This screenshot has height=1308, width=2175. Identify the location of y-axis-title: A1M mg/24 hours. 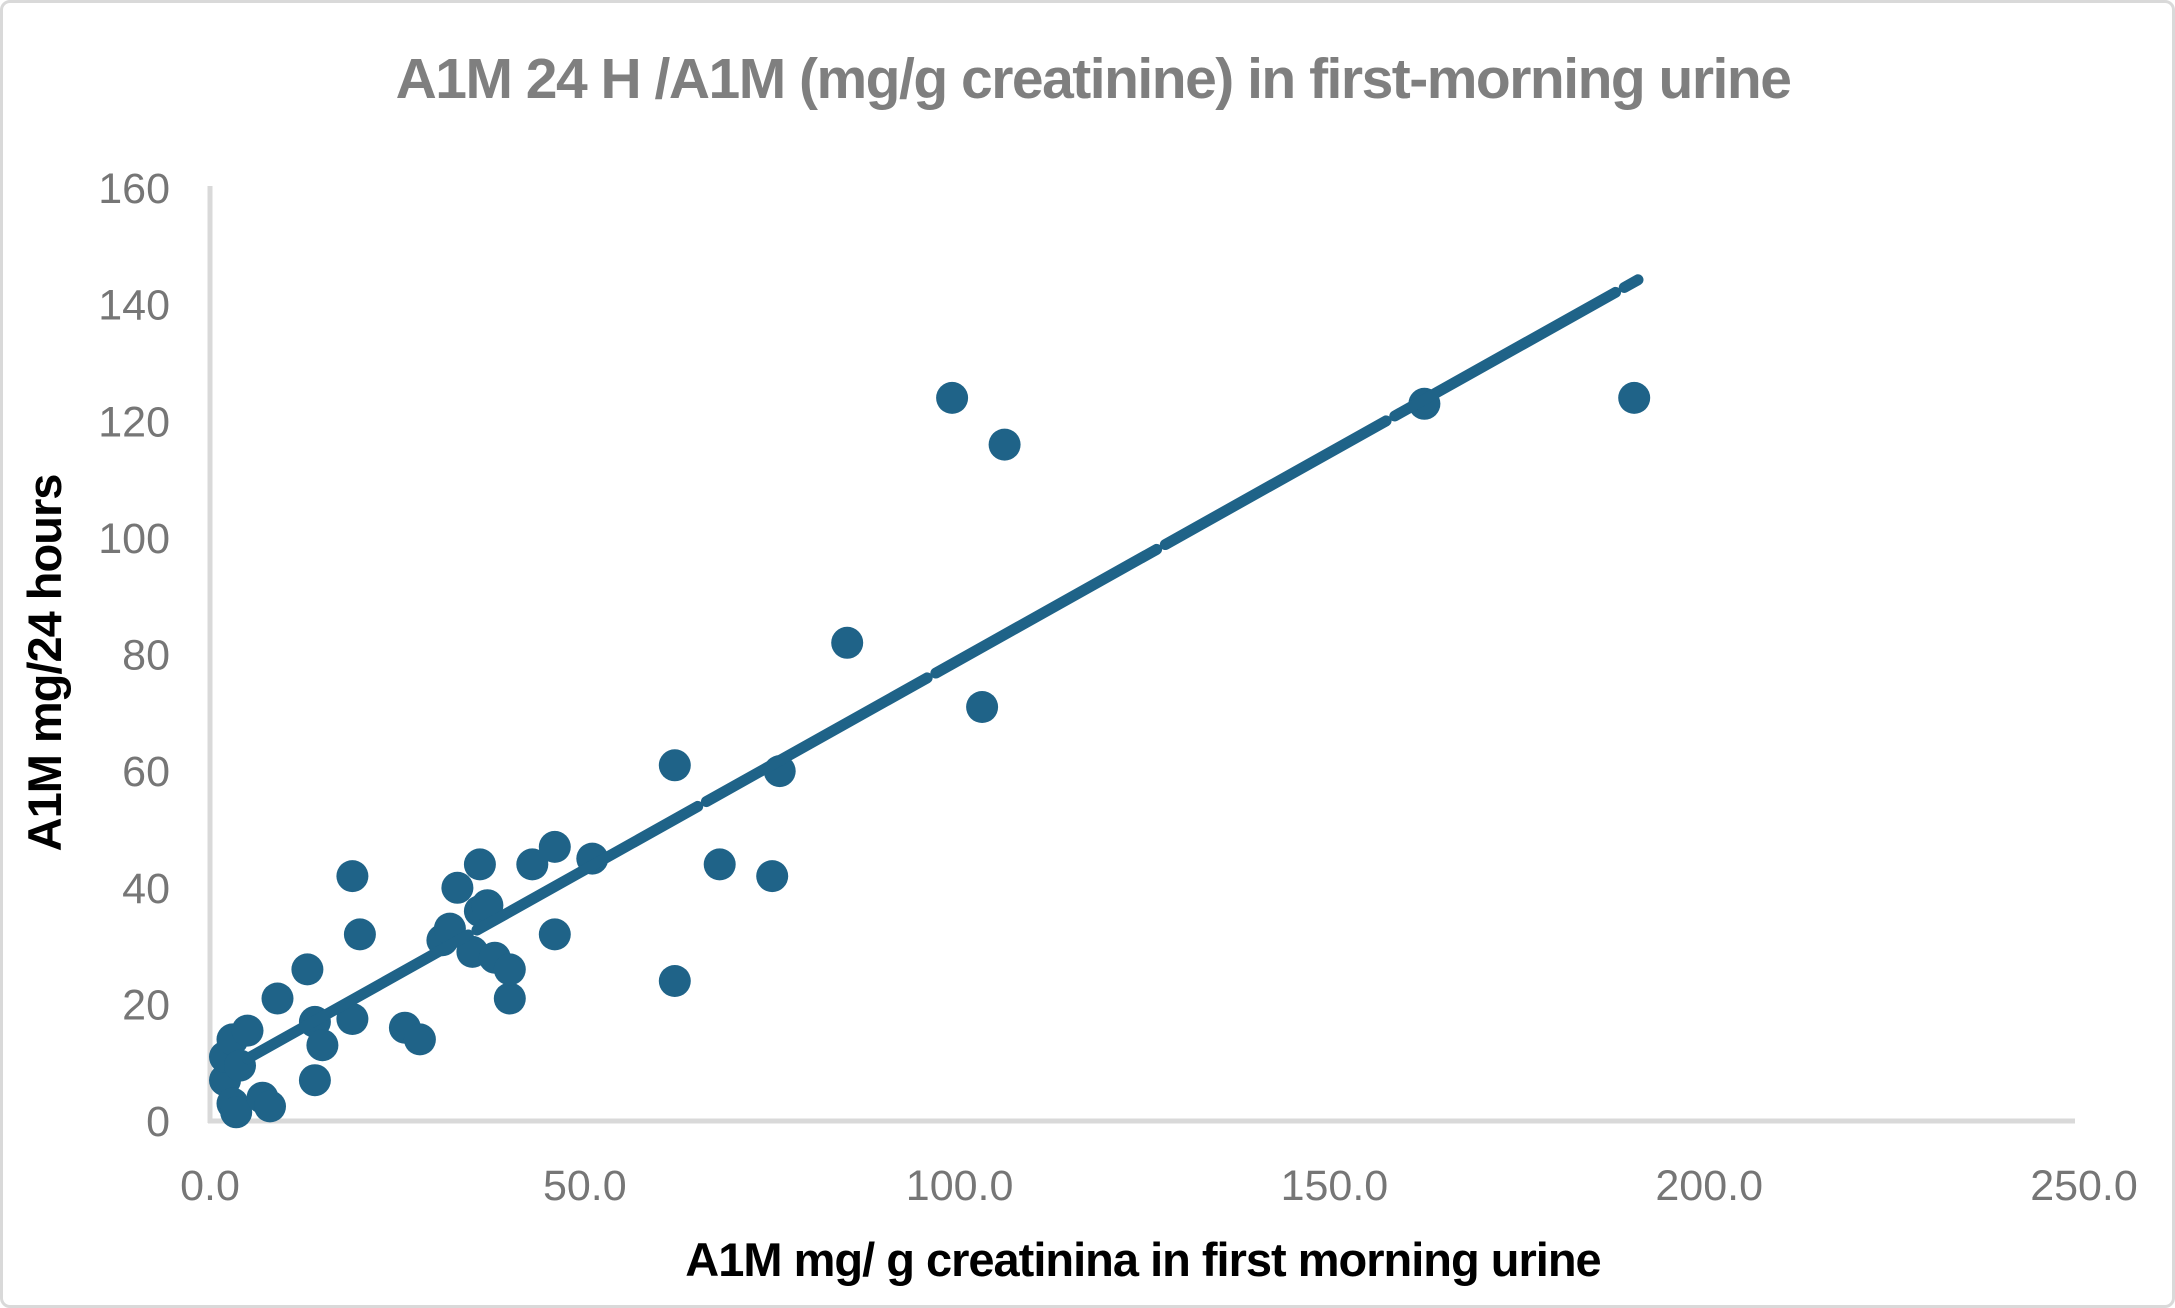
(44, 663).